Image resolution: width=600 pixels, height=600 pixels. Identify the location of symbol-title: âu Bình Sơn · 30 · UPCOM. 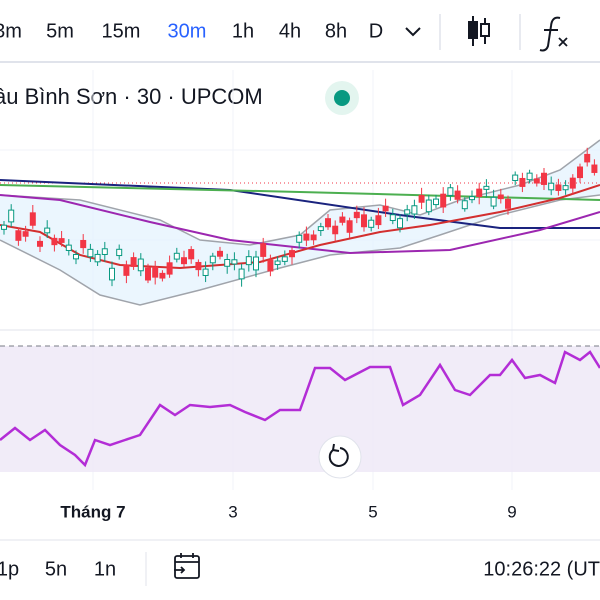
(131, 96).